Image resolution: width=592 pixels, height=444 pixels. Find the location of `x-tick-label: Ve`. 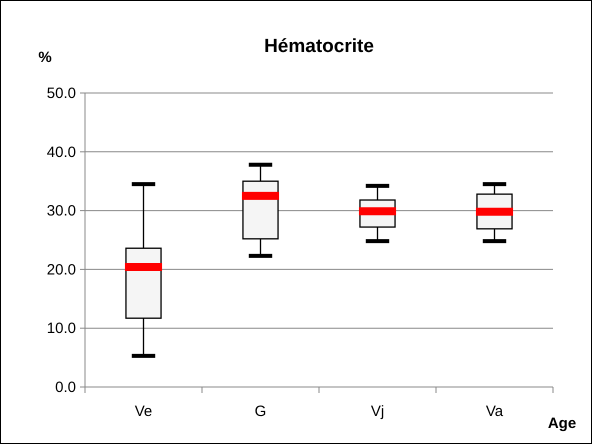

x-tick-label: Ve is located at coordinates (143, 411).